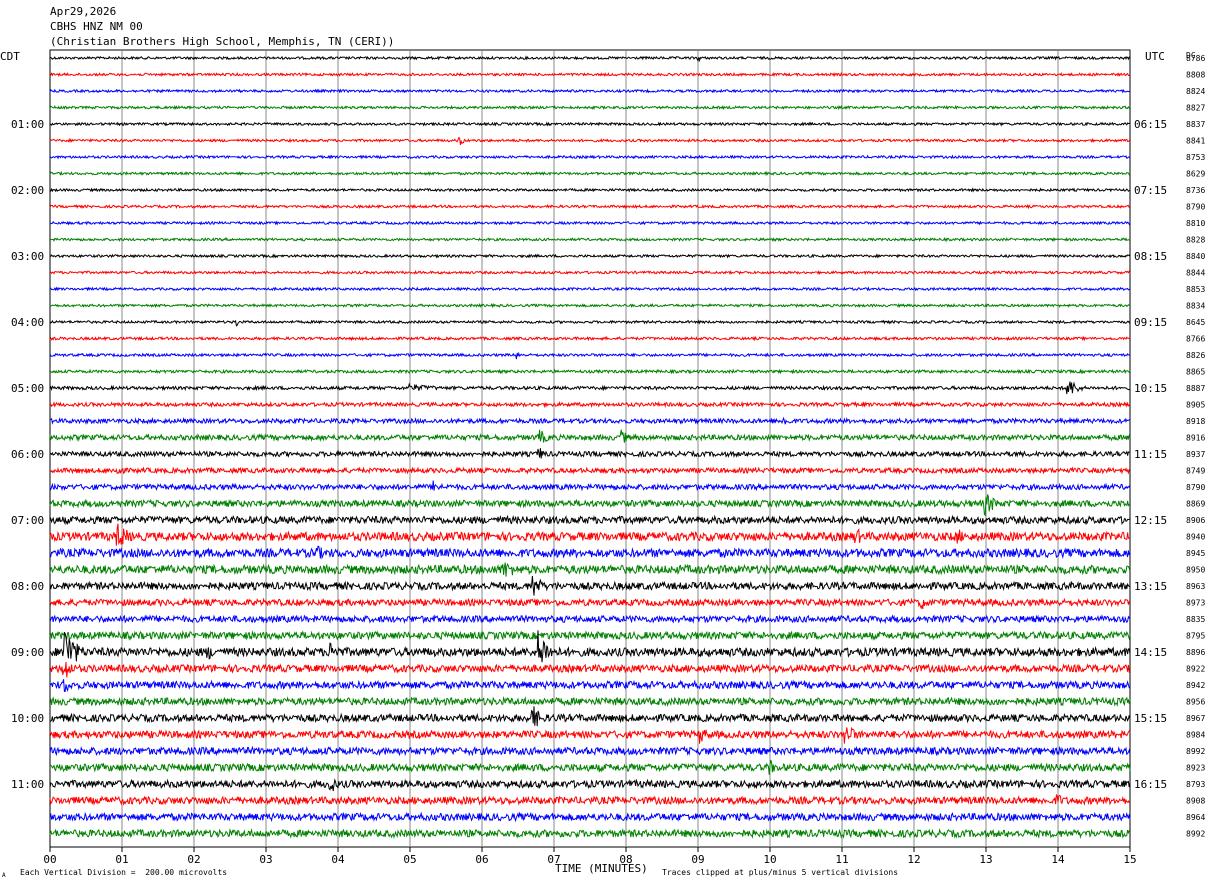  I want to click on dc-offset-label: 8973, so click(1195, 603).